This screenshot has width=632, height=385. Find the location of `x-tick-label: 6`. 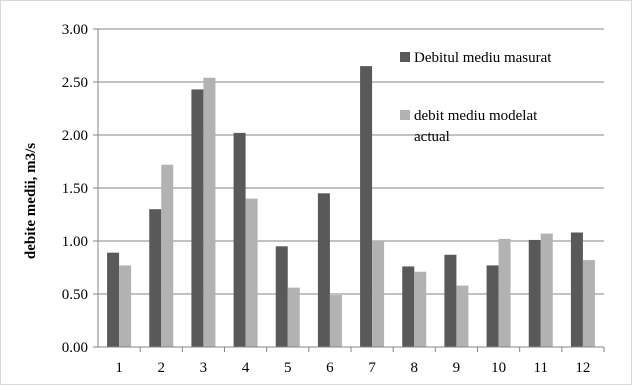

x-tick-label: 6 is located at coordinates (330, 368).